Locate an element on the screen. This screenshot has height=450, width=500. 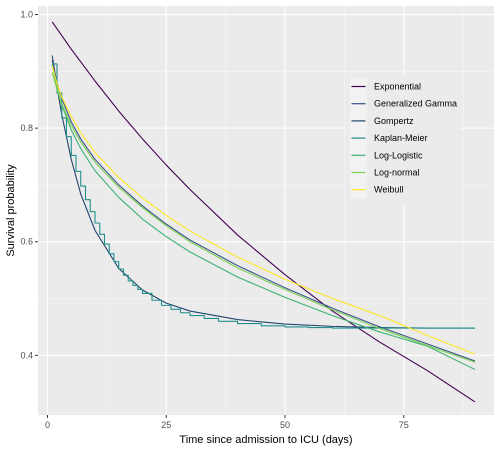
x-tick-label: 25 is located at coordinates (166, 425).